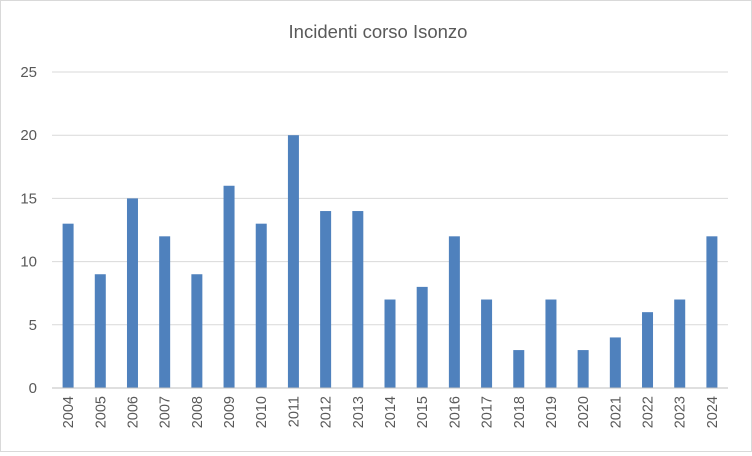 The height and width of the screenshot is (456, 752). Describe the element at coordinates (28, 198) in the screenshot. I see `y-tick-label: 15` at that location.